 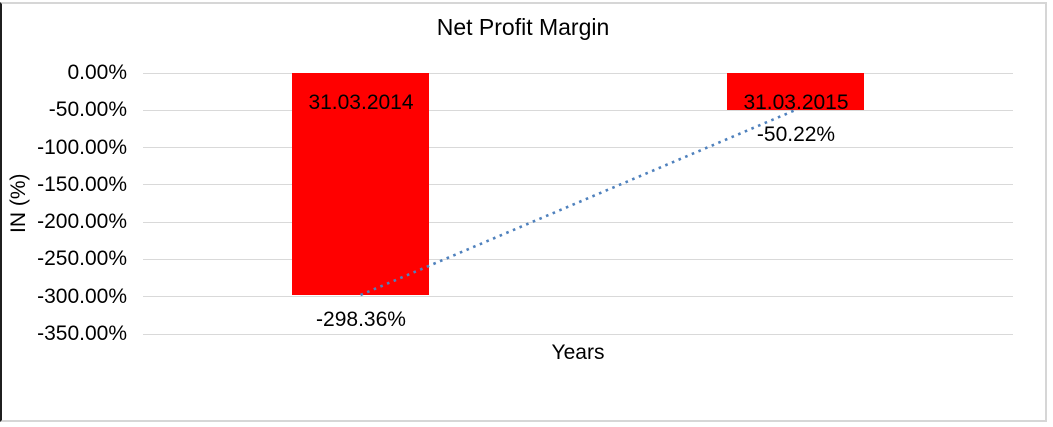 What do you see at coordinates (796, 102) in the screenshot?
I see `bar-category-label: 31.03.2015` at bounding box center [796, 102].